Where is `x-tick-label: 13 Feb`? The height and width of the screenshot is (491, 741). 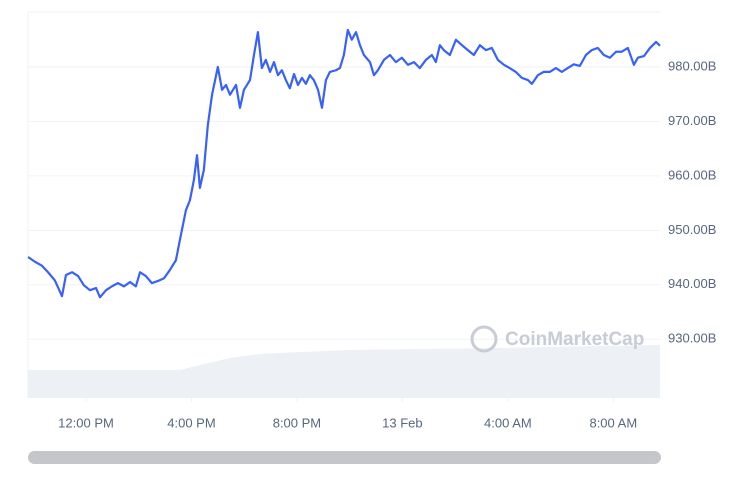
x-tick-label: 13 Feb is located at coordinates (402, 422).